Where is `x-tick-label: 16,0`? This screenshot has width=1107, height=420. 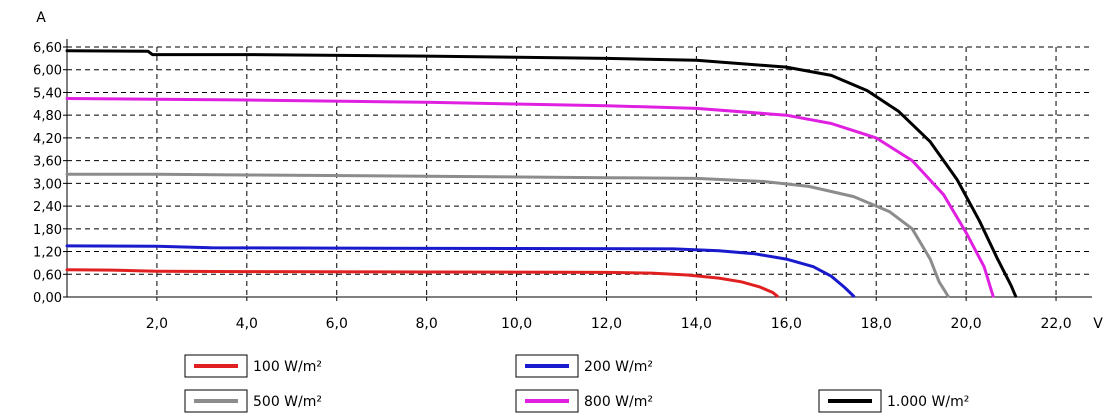
x-tick-label: 16,0 is located at coordinates (786, 324).